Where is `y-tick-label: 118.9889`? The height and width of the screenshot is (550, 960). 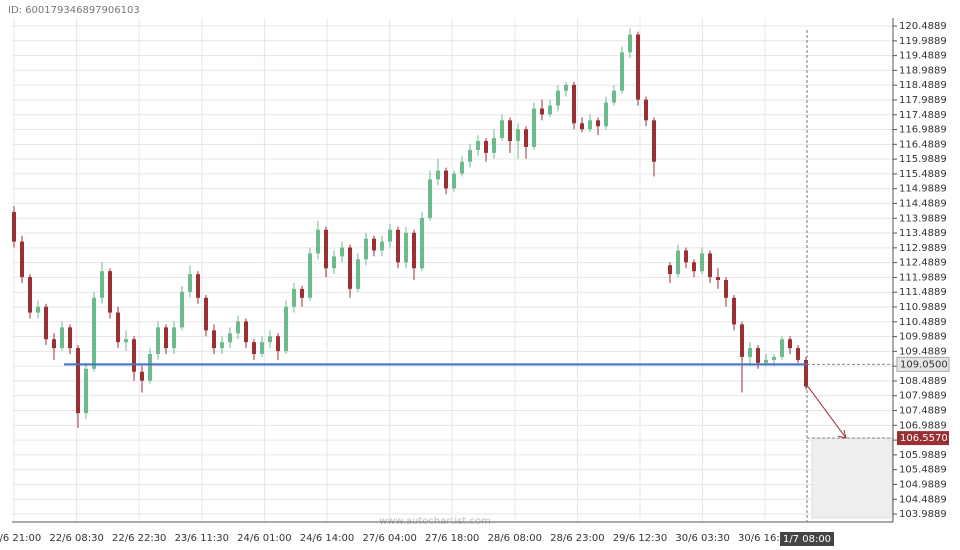 y-tick-label: 118.9889 is located at coordinates (923, 70).